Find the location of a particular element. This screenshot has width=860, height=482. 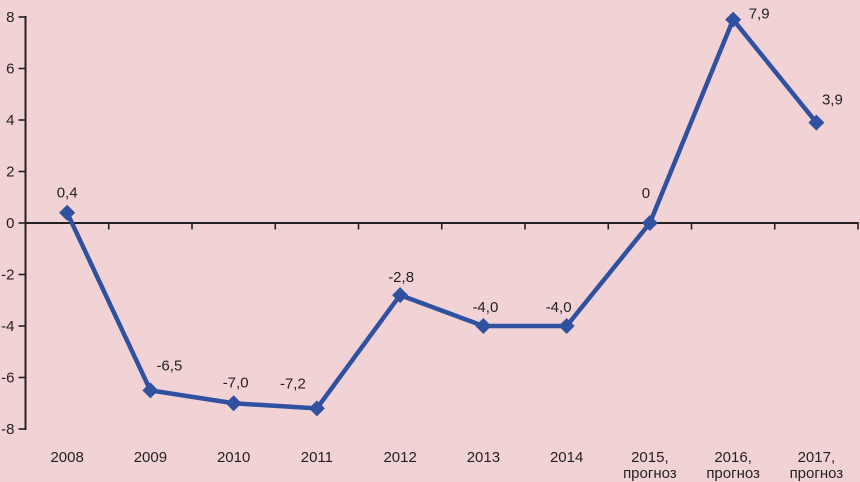

y-axis-label: 6 is located at coordinates (10, 69).